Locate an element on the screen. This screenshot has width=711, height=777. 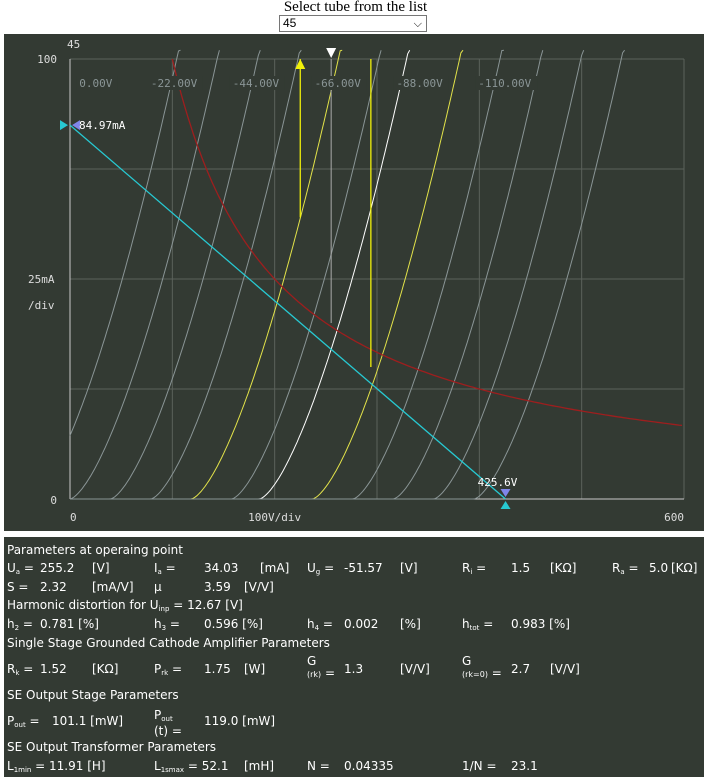
mu-label: μ is located at coordinates (158, 587).